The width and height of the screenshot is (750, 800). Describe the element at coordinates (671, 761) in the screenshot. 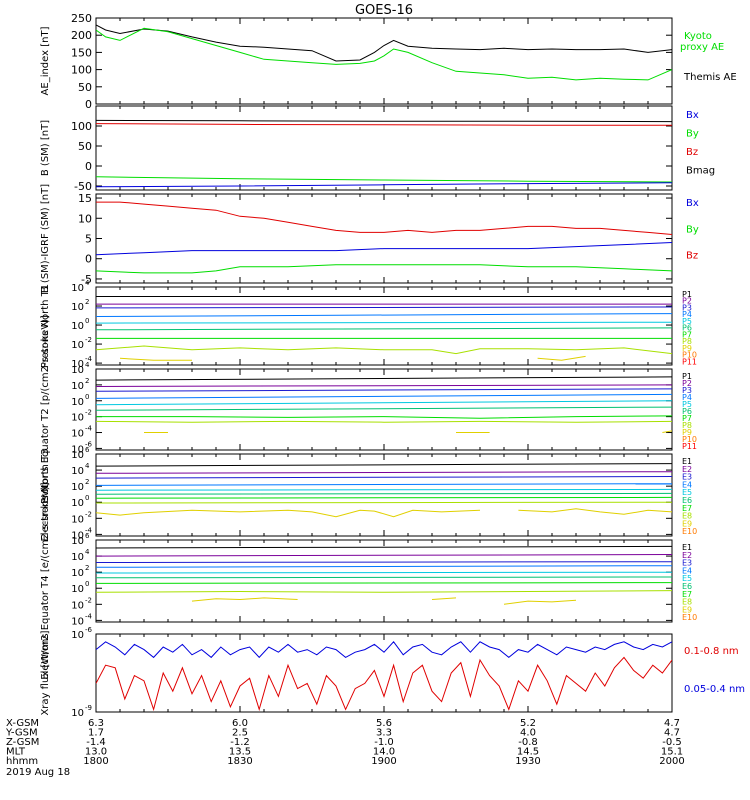

I see `axis-value: 2000` at that location.